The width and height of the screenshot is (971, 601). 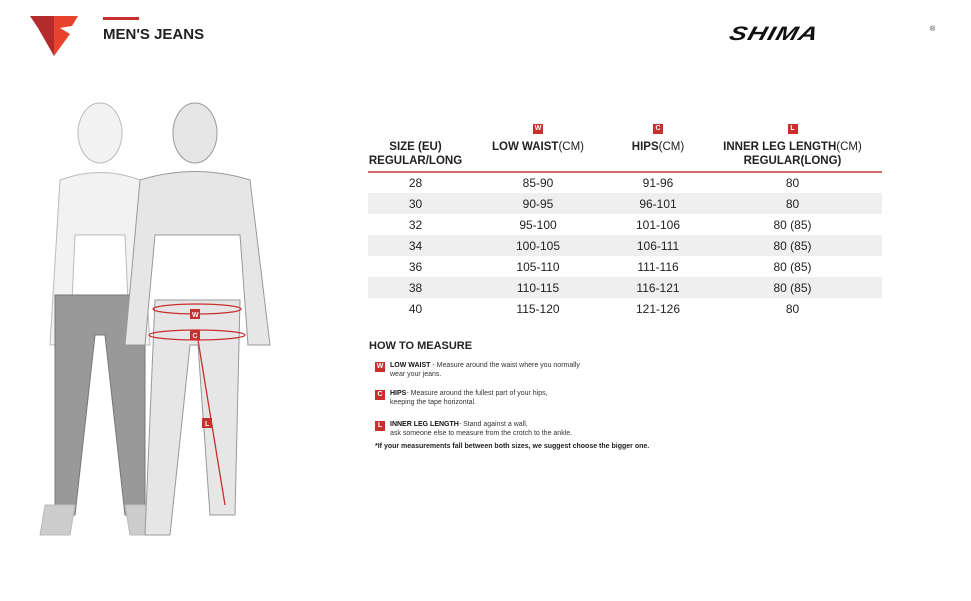 What do you see at coordinates (658, 287) in the screenshot?
I see `table-cell: 116-121` at bounding box center [658, 287].